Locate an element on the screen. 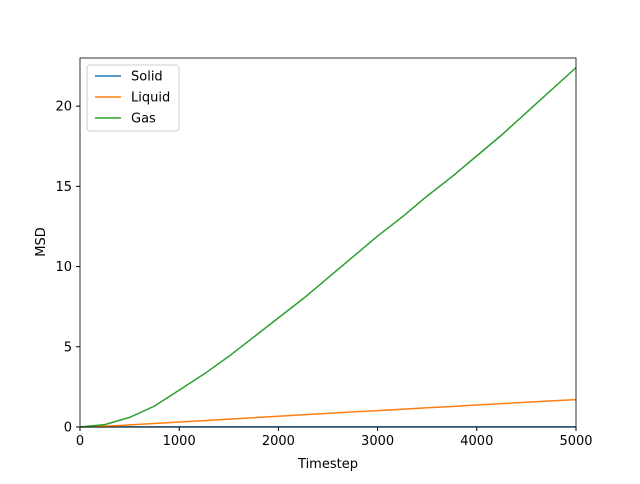 The image size is (640, 484). x-tick-label: 4000 is located at coordinates (476, 441).